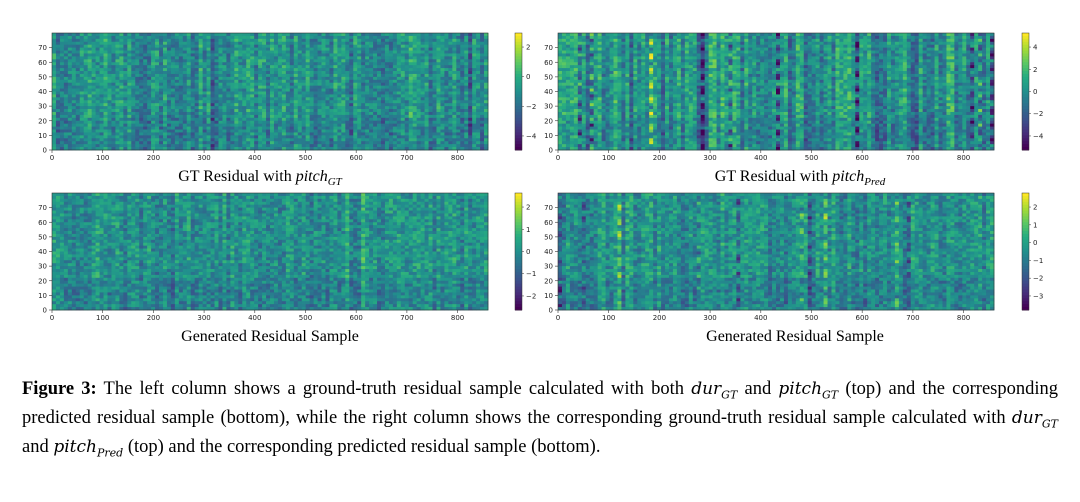 This screenshot has height=502, width=1080. I want to click on colorbar-top-left, so click(518, 91).